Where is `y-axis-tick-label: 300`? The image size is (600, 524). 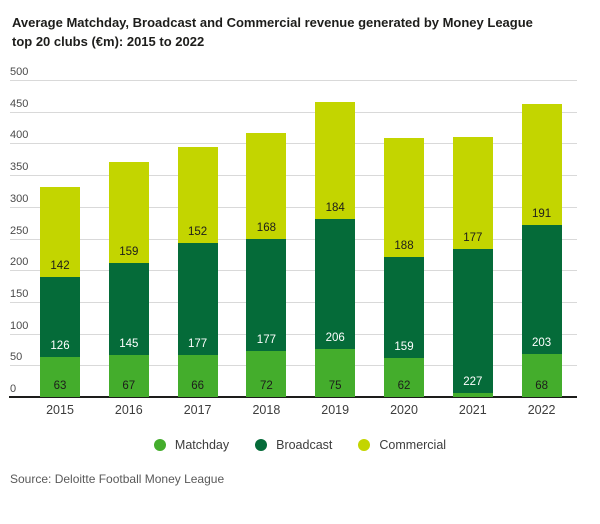 y-axis-tick-label: 300 is located at coordinates (19, 198).